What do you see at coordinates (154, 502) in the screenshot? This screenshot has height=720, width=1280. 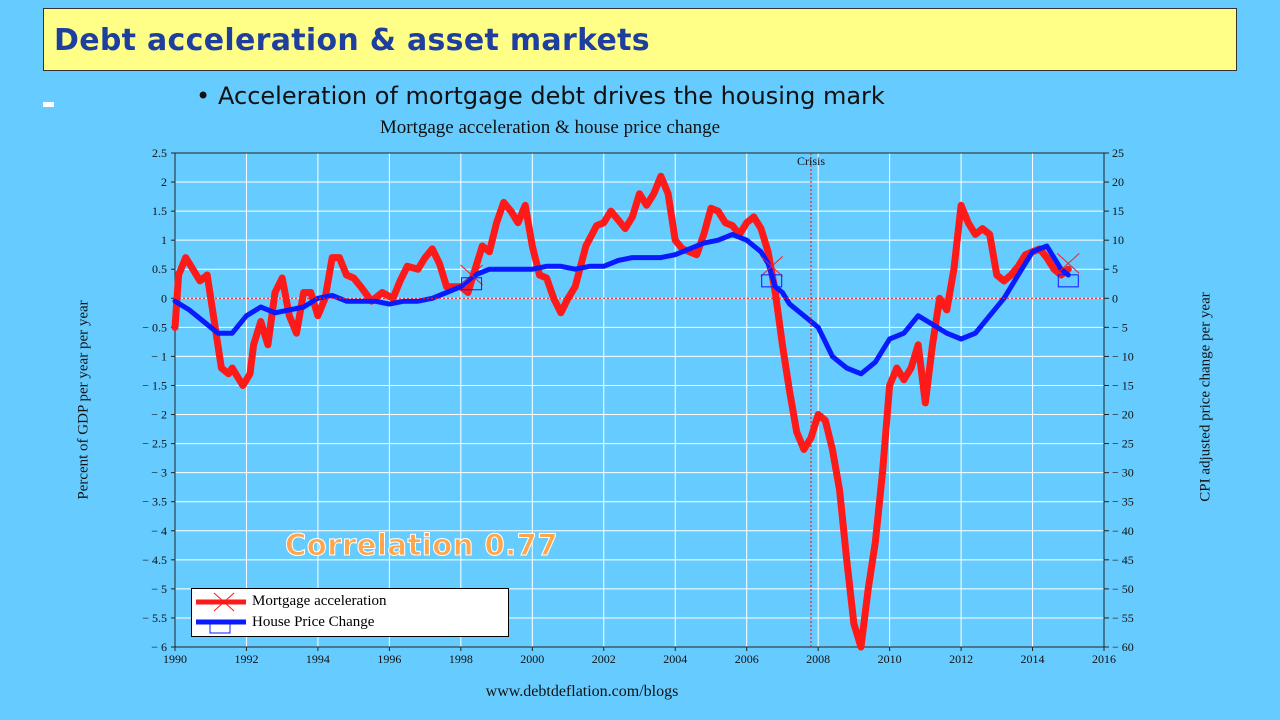 I see `y-tick-label: − 3.5` at bounding box center [154, 502].